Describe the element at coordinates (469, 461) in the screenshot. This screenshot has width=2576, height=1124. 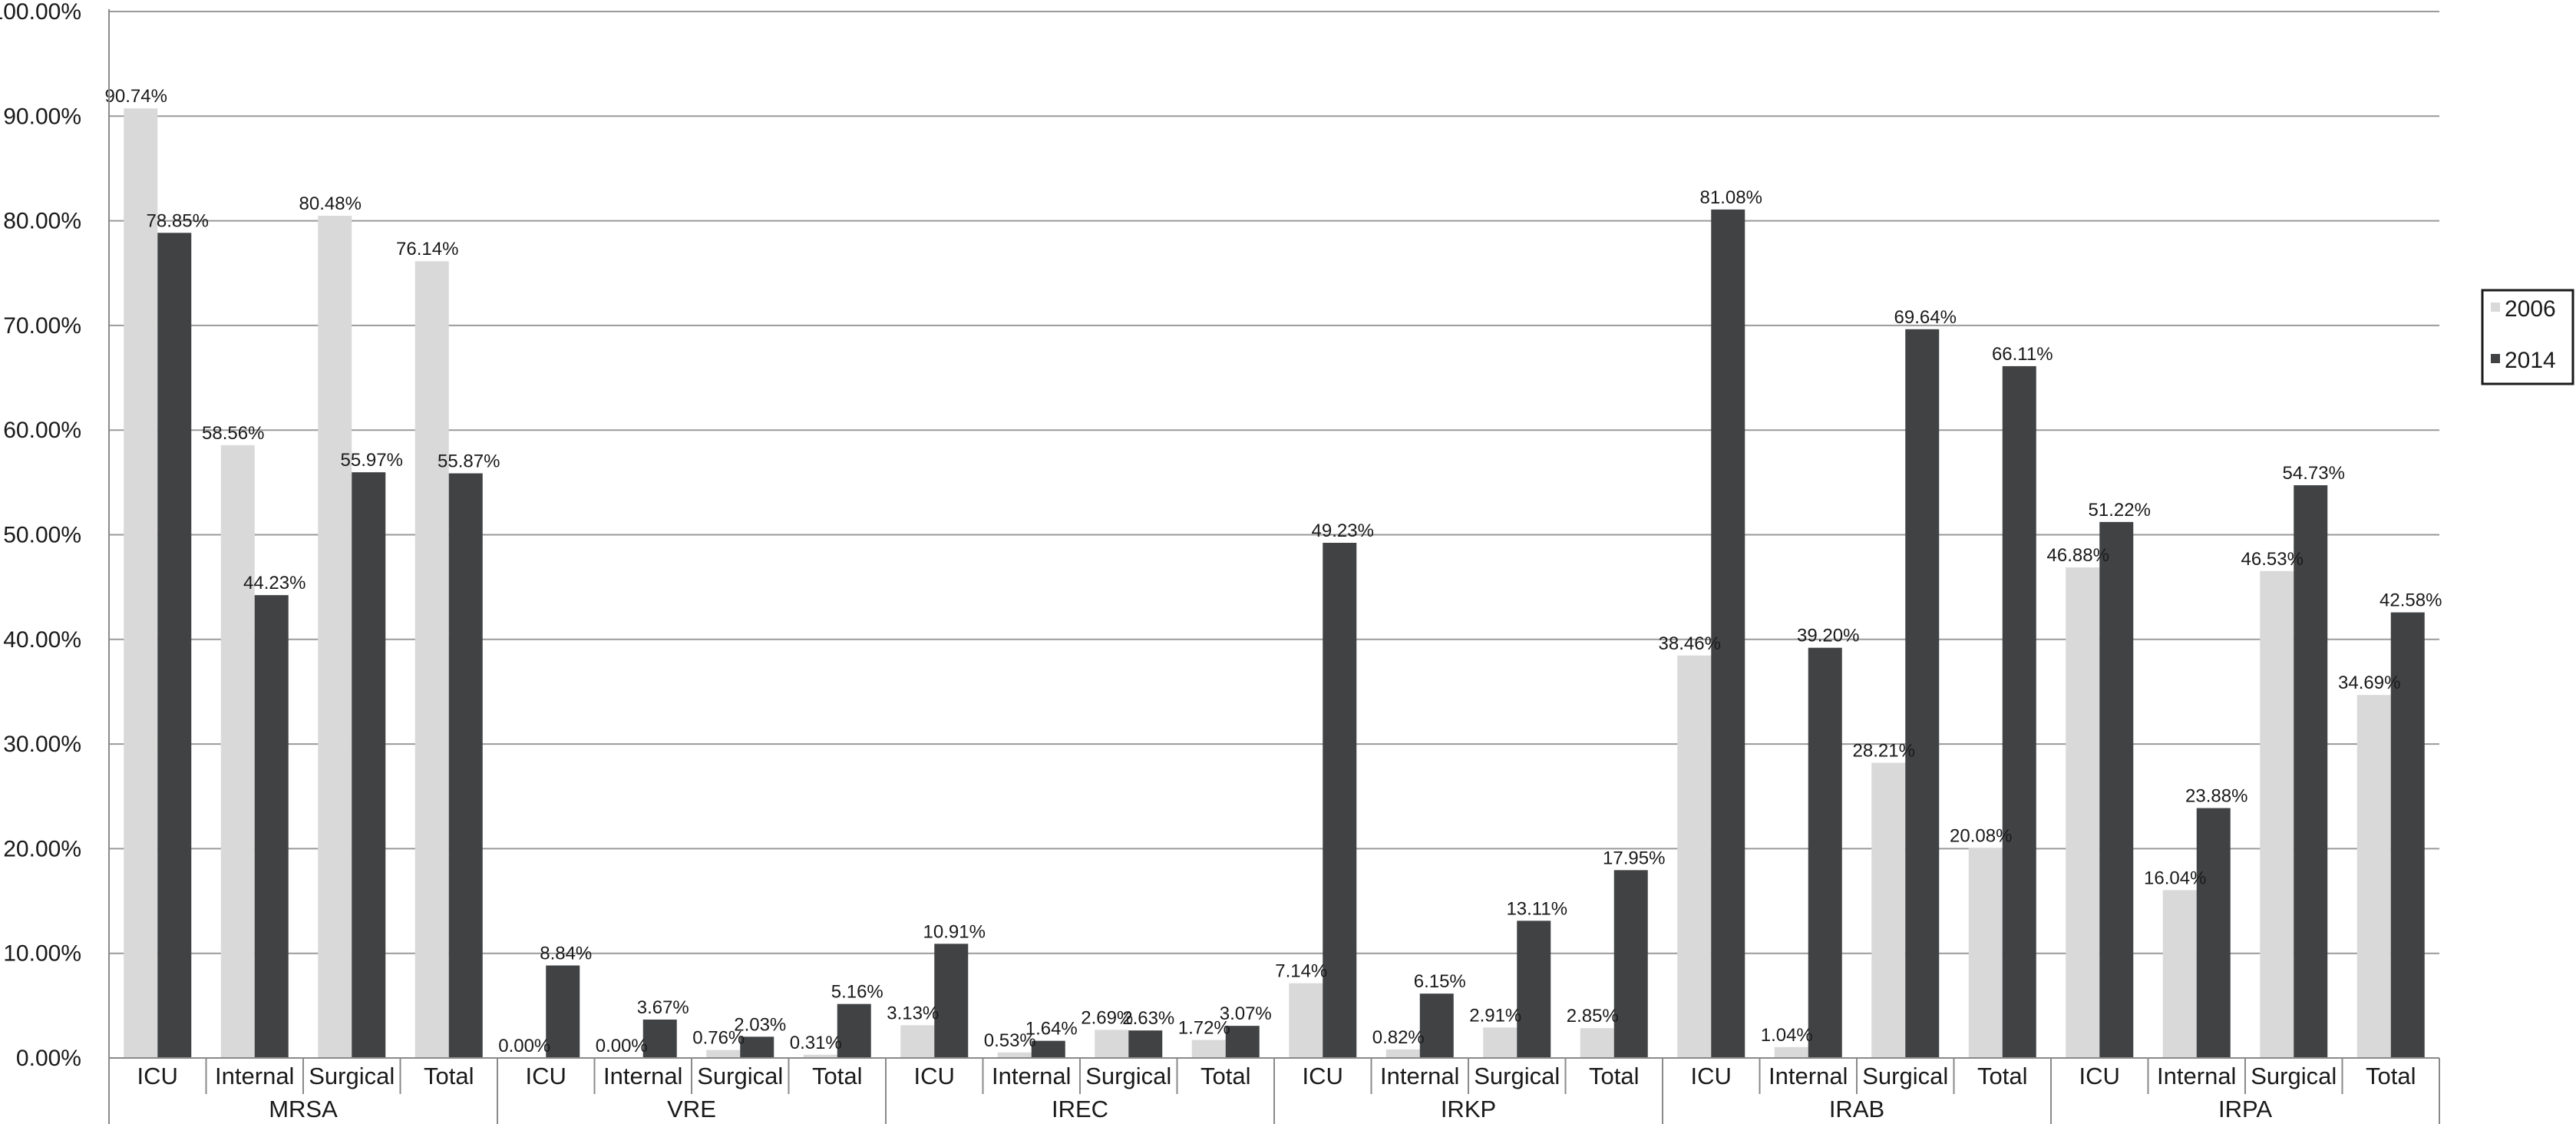
I see `data-label-2014: 55.87%` at that location.